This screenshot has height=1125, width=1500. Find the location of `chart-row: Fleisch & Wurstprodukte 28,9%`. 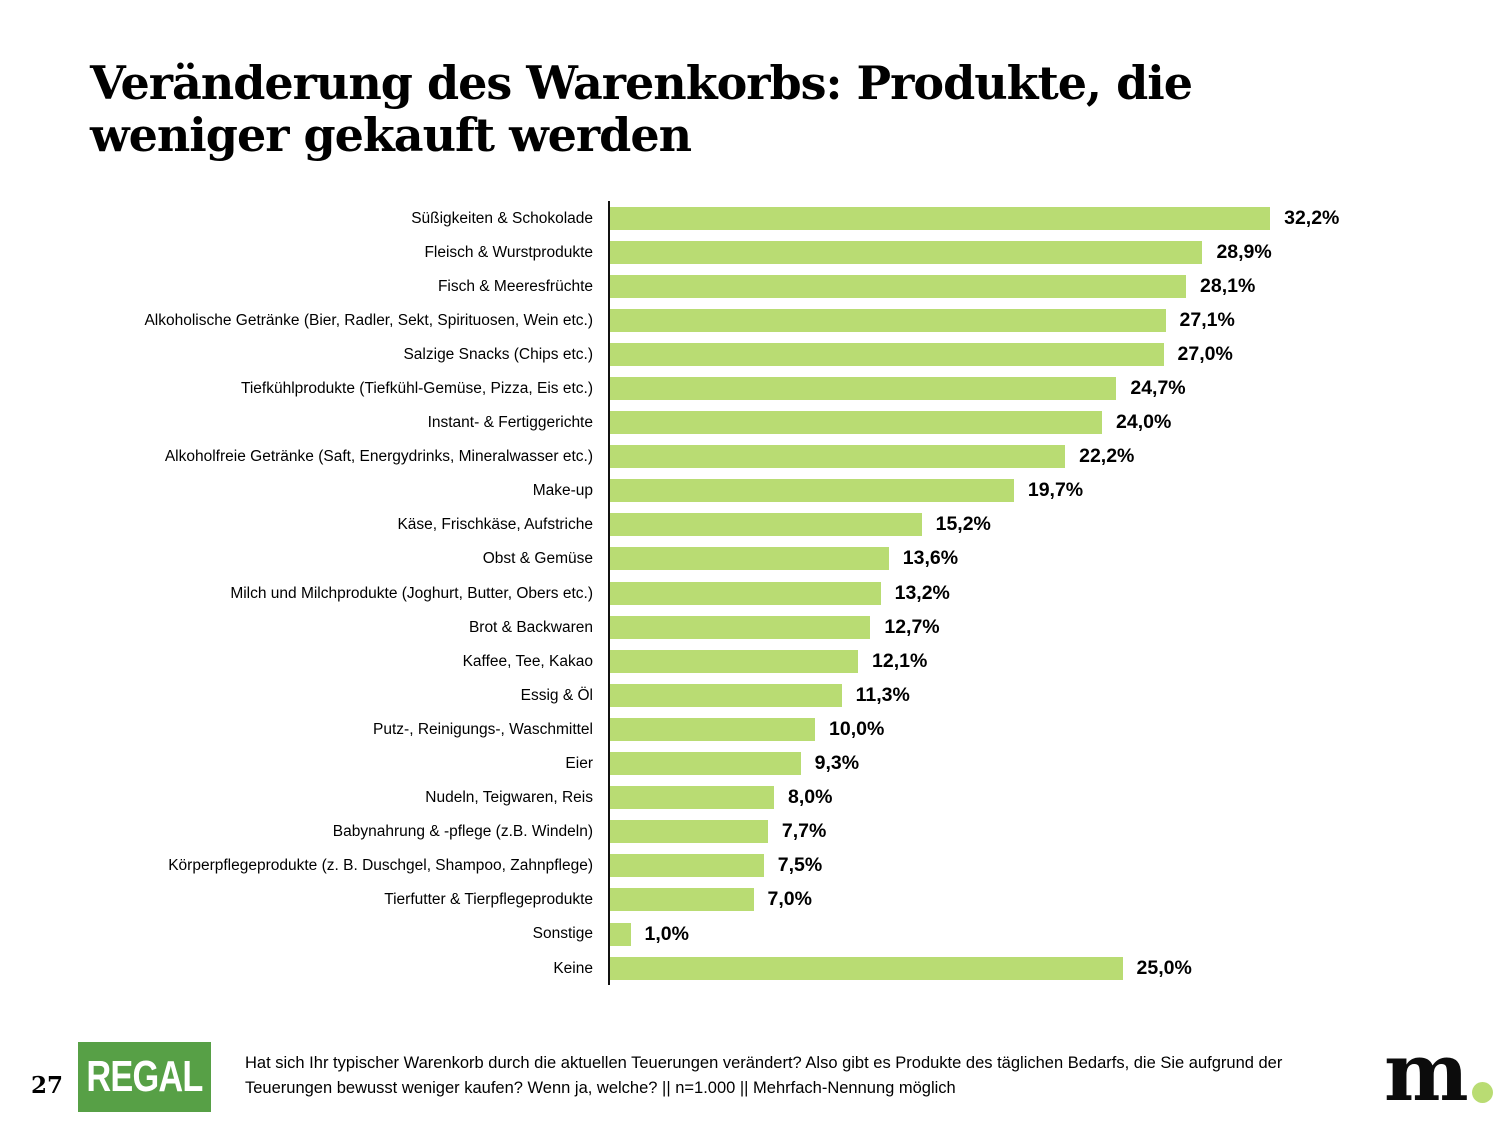

chart-row: Fleisch & Wurstprodukte 28,9% is located at coordinates (750, 252).